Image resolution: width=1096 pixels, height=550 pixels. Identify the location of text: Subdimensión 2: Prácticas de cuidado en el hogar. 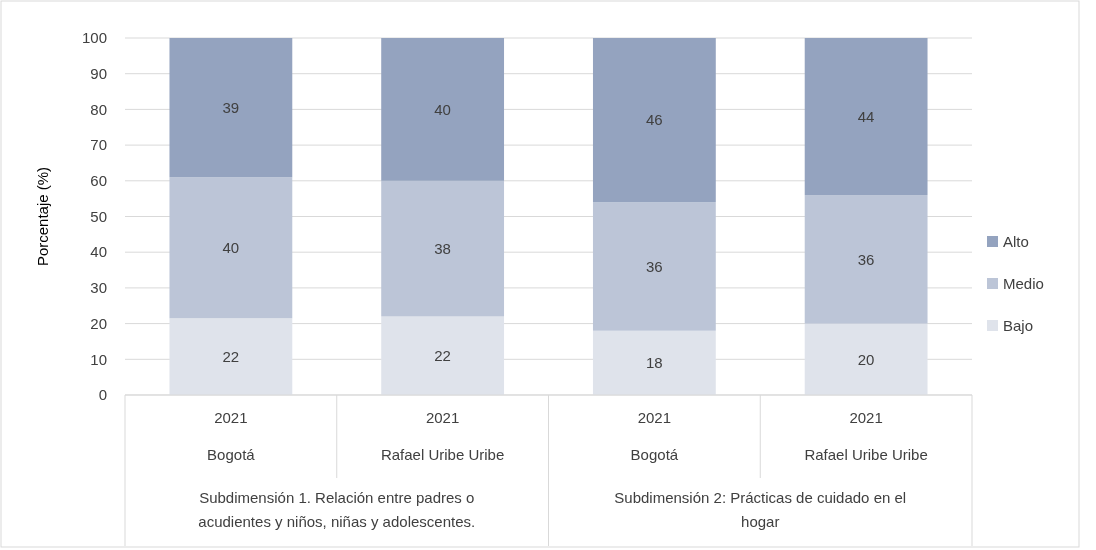
(760, 509).